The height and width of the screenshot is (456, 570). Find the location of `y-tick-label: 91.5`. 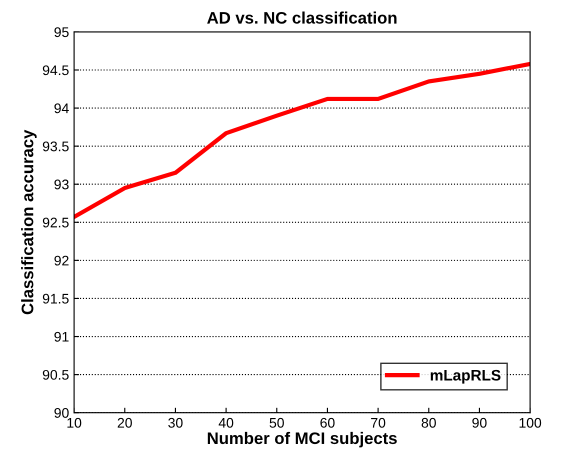

y-tick-label: 91.5 is located at coordinates (55, 299).